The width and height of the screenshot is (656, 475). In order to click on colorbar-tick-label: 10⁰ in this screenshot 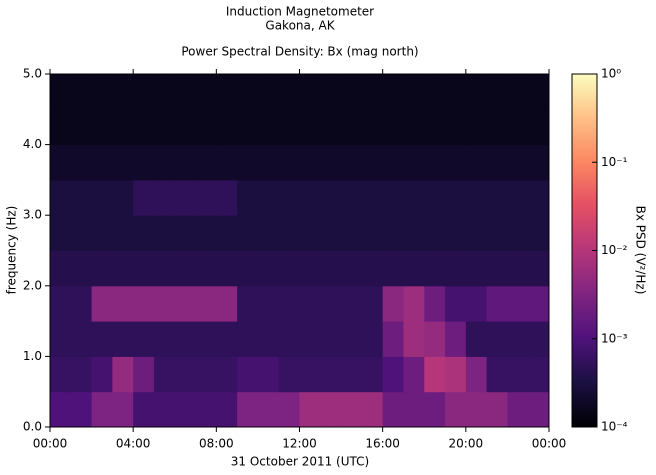, I will do `click(611, 74)`.